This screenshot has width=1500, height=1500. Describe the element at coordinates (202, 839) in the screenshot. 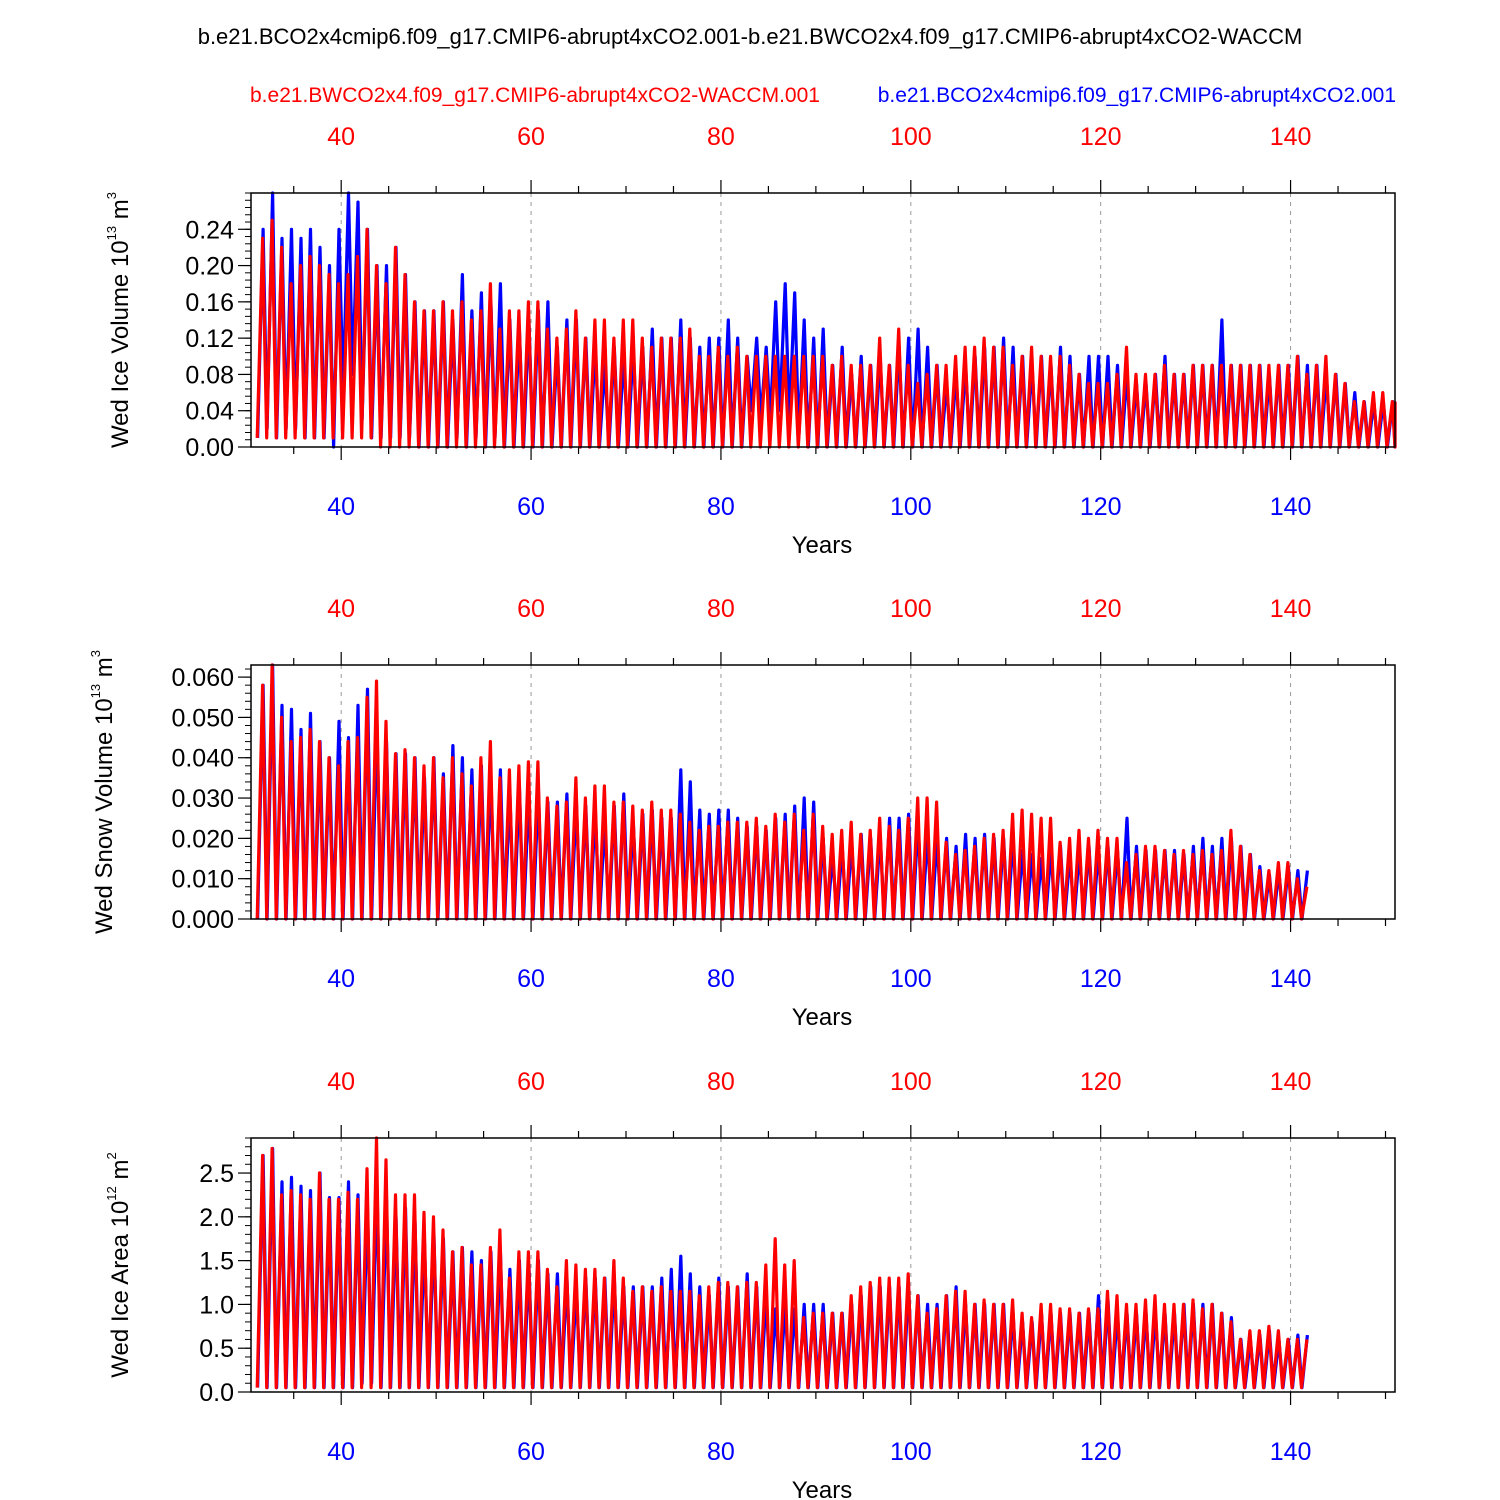

I see `y-tick-label: 0.020` at that location.